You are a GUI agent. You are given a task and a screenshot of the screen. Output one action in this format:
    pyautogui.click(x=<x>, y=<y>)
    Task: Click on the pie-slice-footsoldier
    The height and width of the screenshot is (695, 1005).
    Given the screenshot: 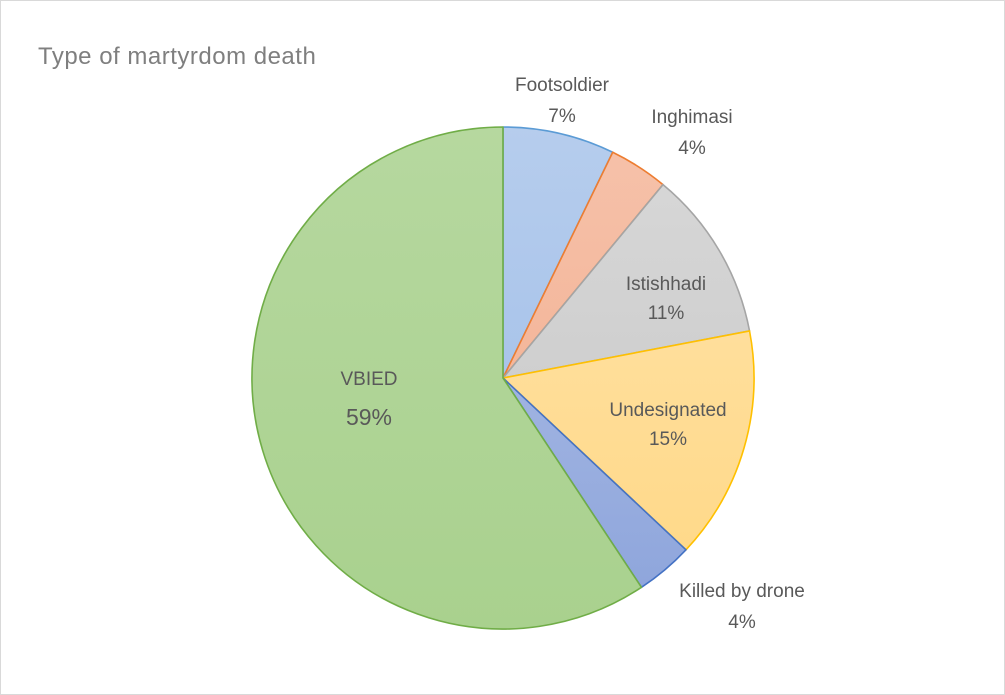 What is the action you would take?
    pyautogui.click(x=558, y=252)
    